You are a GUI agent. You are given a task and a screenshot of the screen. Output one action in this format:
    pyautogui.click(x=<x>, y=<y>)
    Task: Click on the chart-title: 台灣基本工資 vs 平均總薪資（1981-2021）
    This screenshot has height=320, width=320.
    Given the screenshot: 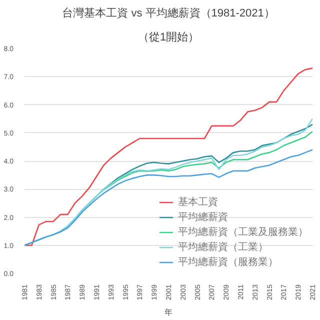 What is the action you would take?
    pyautogui.click(x=168, y=13)
    